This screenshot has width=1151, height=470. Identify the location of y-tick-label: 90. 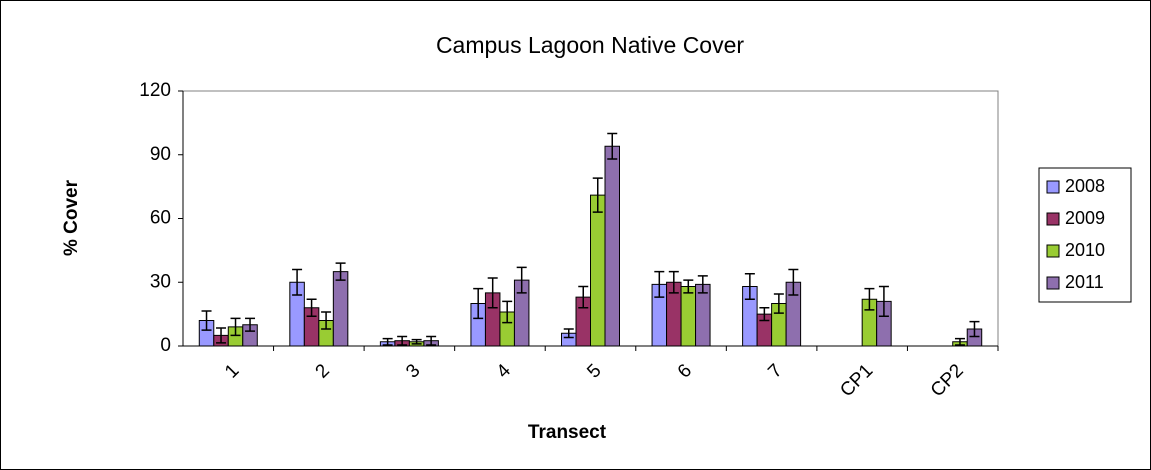
(160, 154).